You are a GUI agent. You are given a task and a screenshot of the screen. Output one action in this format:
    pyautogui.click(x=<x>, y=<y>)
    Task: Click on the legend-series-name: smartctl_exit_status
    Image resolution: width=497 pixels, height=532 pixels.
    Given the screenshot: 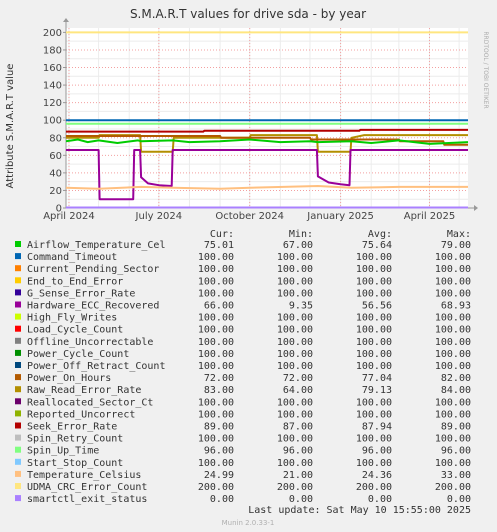 What is the action you would take?
    pyautogui.click(x=87, y=499)
    